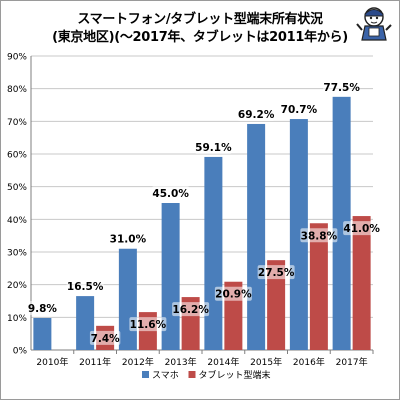 The height and width of the screenshot is (400, 400). Describe the element at coordinates (165, 375) in the screenshot. I see `legend-label-smartphone: スマホ` at that location.